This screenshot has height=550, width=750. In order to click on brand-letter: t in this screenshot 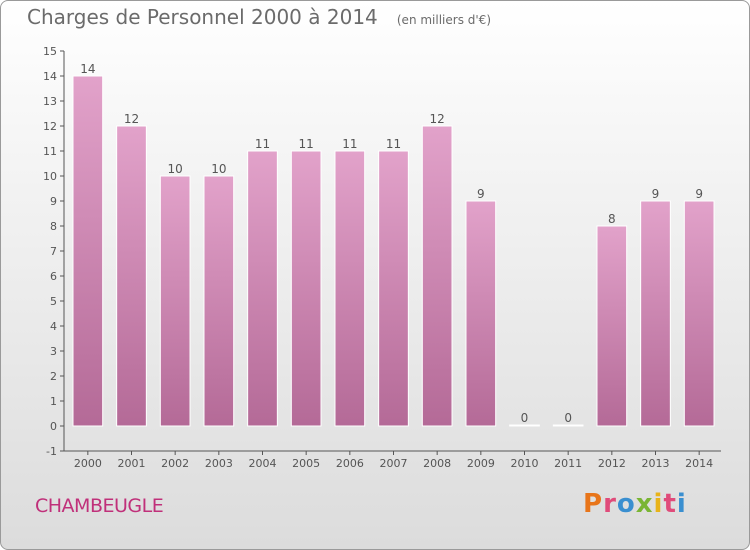, I will do `click(670, 504)`.